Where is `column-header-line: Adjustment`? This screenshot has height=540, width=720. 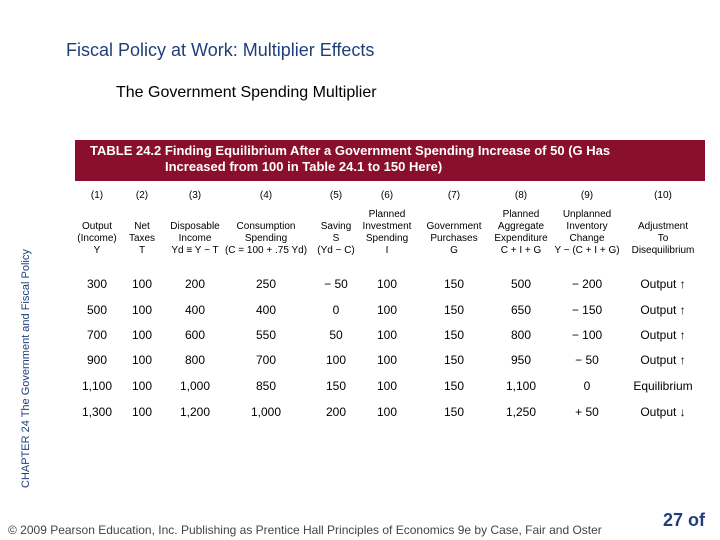 column-header-line: Adjustment is located at coordinates (663, 226).